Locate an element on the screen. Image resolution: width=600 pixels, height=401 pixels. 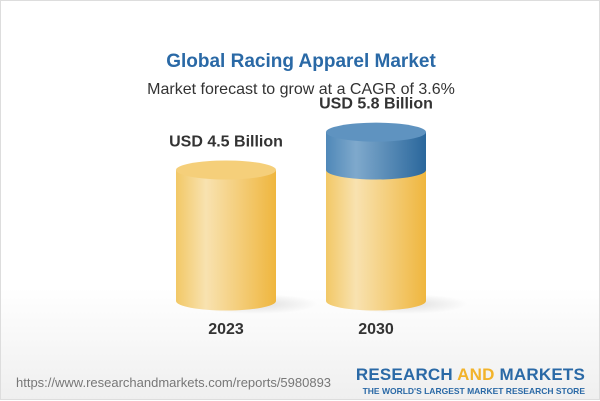
bar-2030-base-body is located at coordinates (376, 240).